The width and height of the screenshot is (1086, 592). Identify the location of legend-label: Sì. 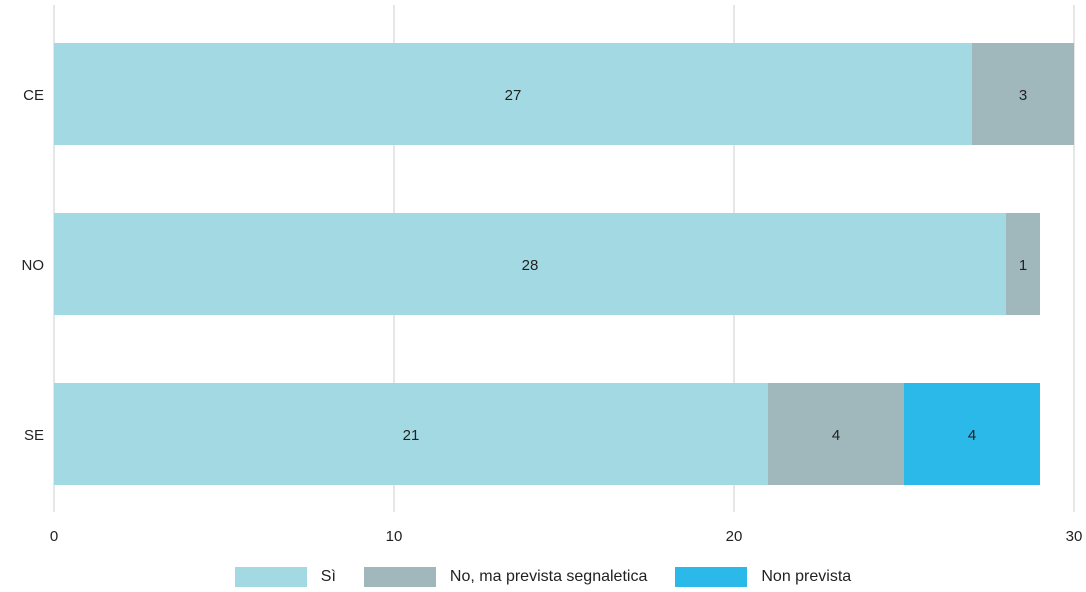
(328, 576).